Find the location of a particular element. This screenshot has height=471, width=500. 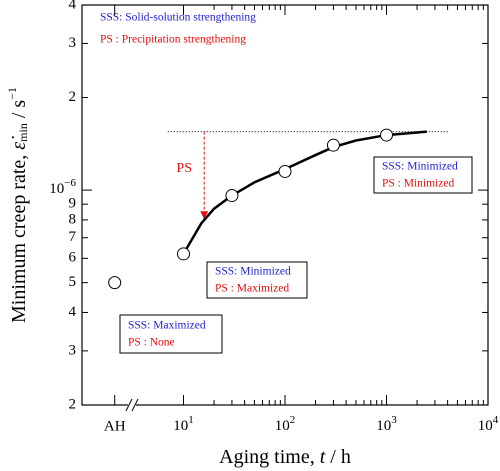

tick-power: 4 is located at coordinates (496, 420).